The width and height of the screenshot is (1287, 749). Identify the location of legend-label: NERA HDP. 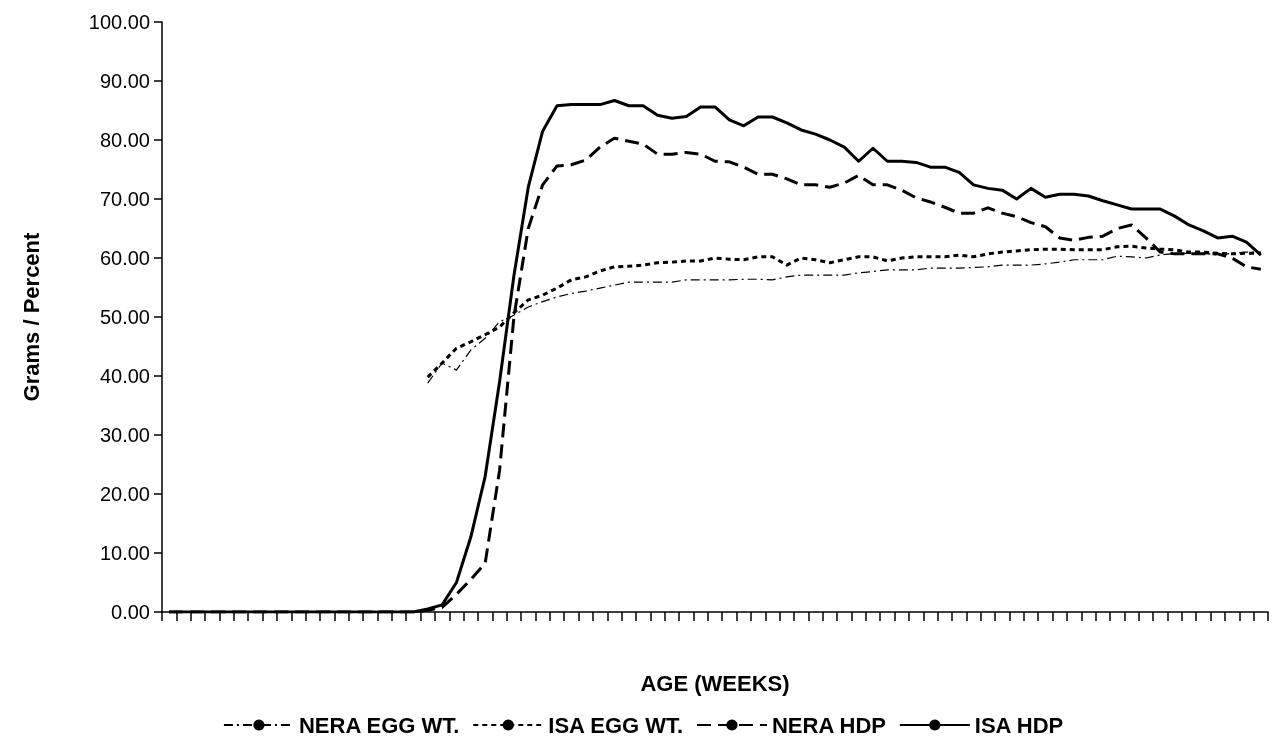
(829, 725).